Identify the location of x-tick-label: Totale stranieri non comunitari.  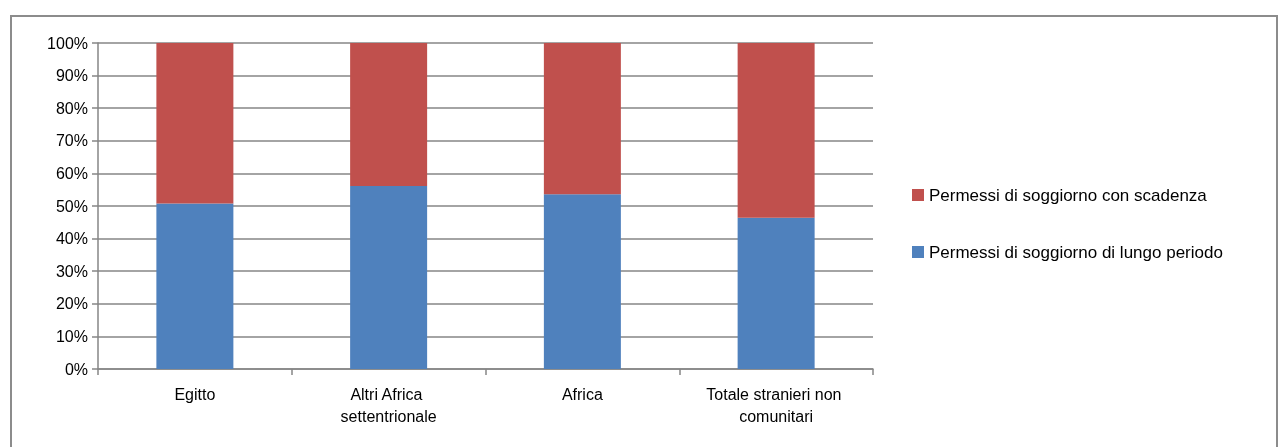
(776, 405).